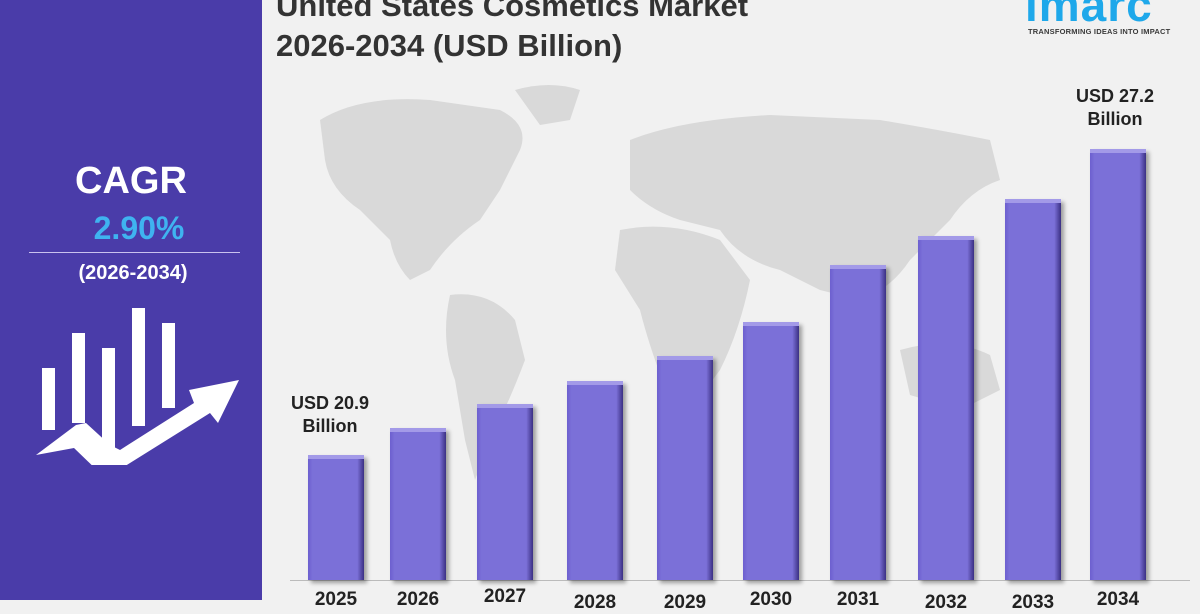 This screenshot has height=614, width=1200. What do you see at coordinates (418, 599) in the screenshot?
I see `x-tick: 2026` at bounding box center [418, 599].